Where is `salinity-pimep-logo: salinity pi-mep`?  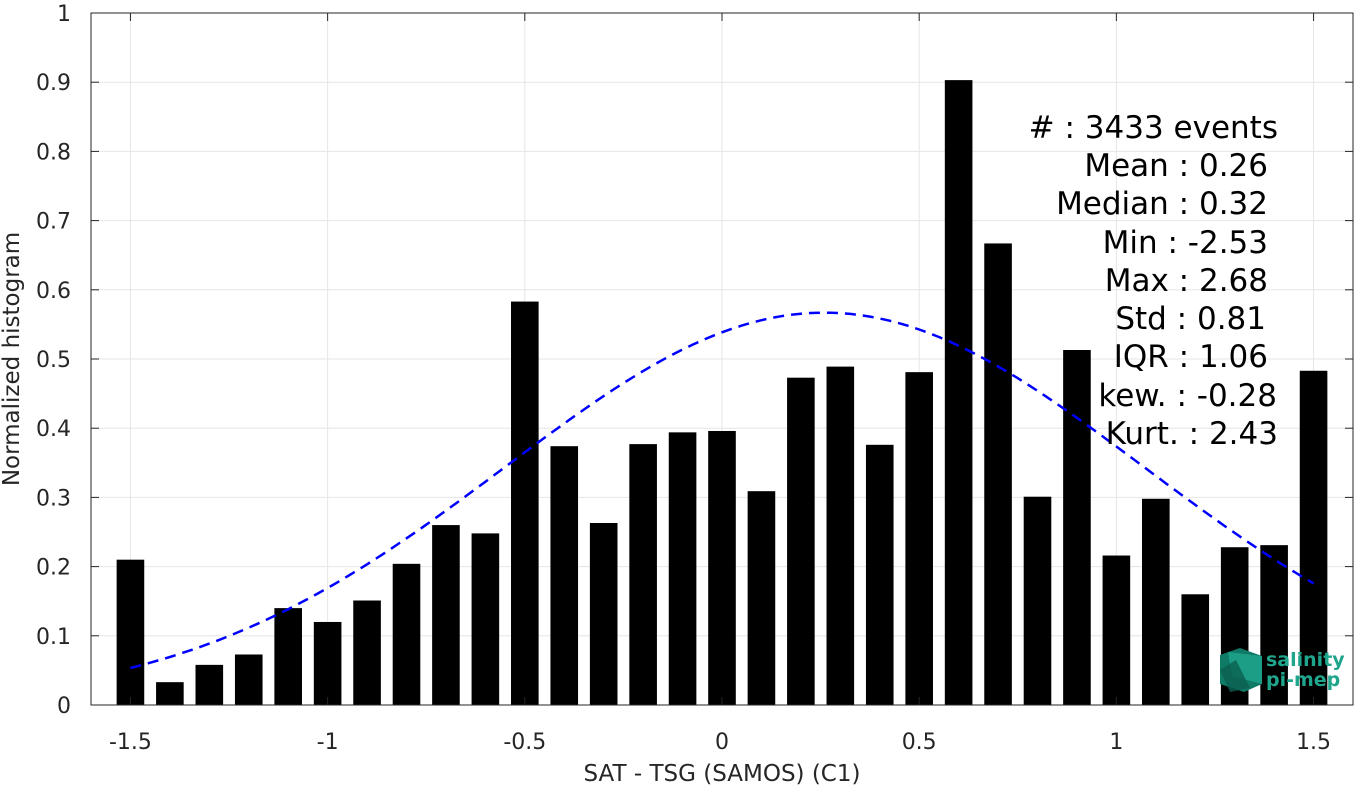 salinity-pimep-logo: salinity pi-mep is located at coordinates (1282, 670).